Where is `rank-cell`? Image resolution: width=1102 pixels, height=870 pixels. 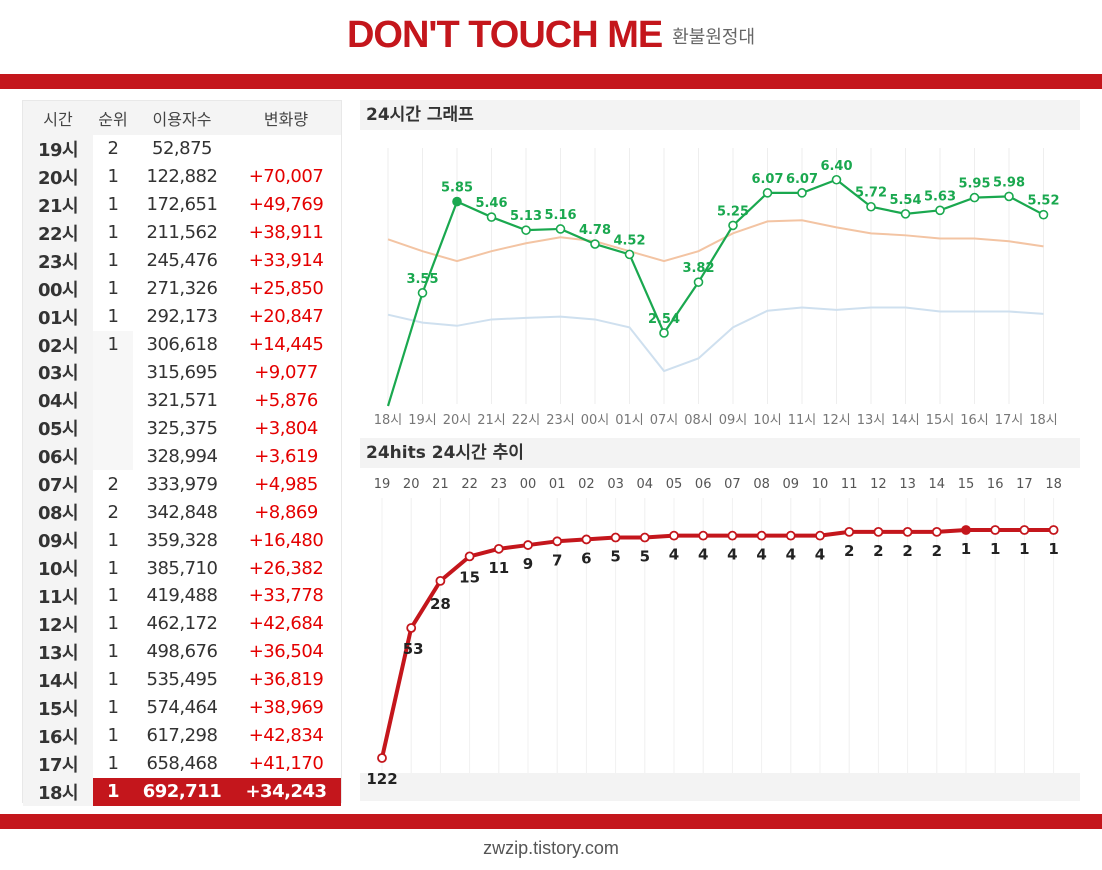
rank-cell is located at coordinates (113, 400).